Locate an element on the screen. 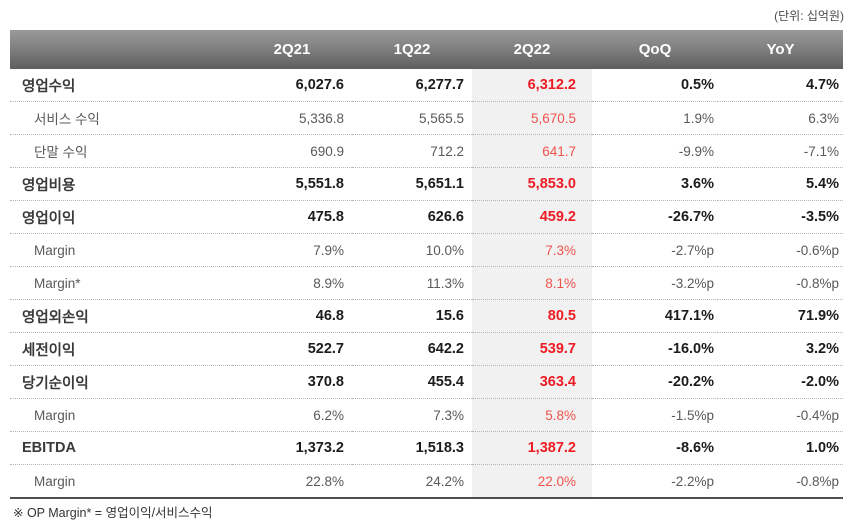  cell-1q22: 24.2% is located at coordinates (444, 481).